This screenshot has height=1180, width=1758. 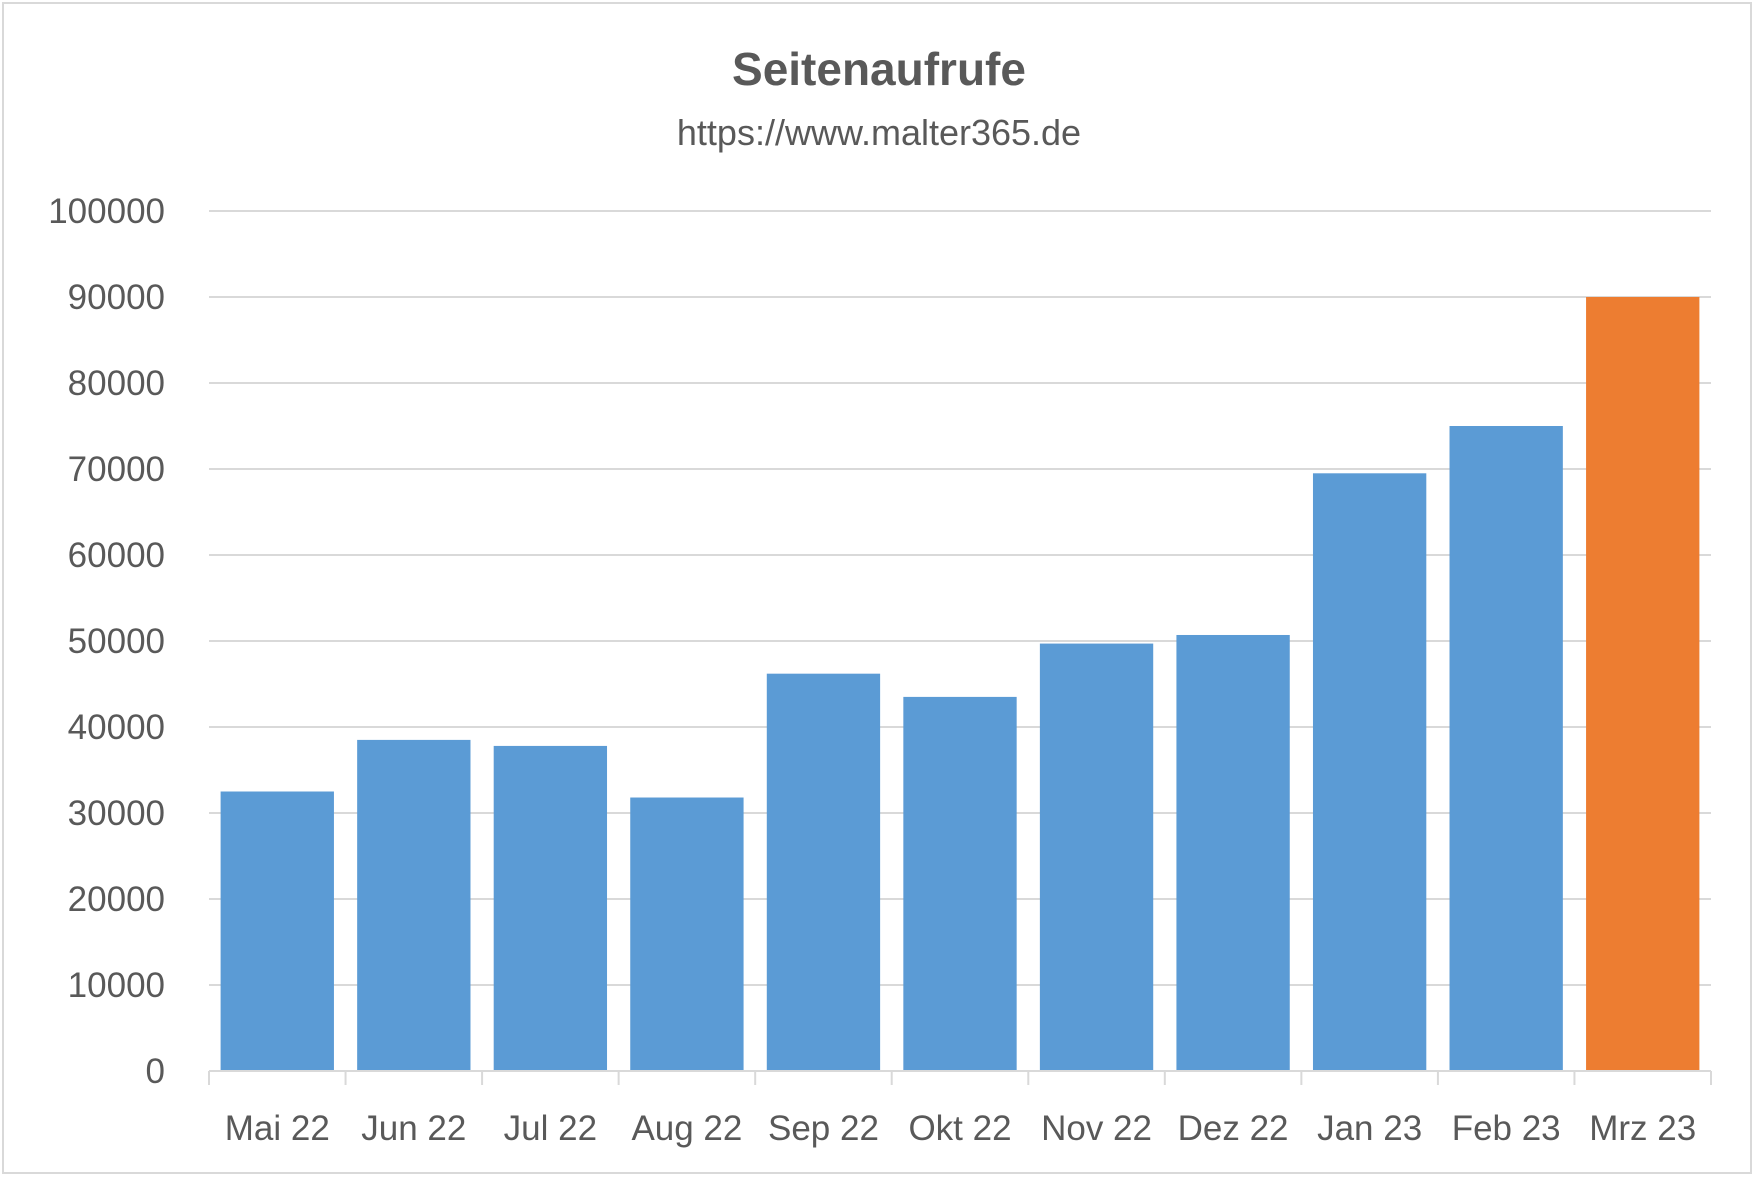 What do you see at coordinates (1096, 1128) in the screenshot?
I see `x-tick-label: Nov 22` at bounding box center [1096, 1128].